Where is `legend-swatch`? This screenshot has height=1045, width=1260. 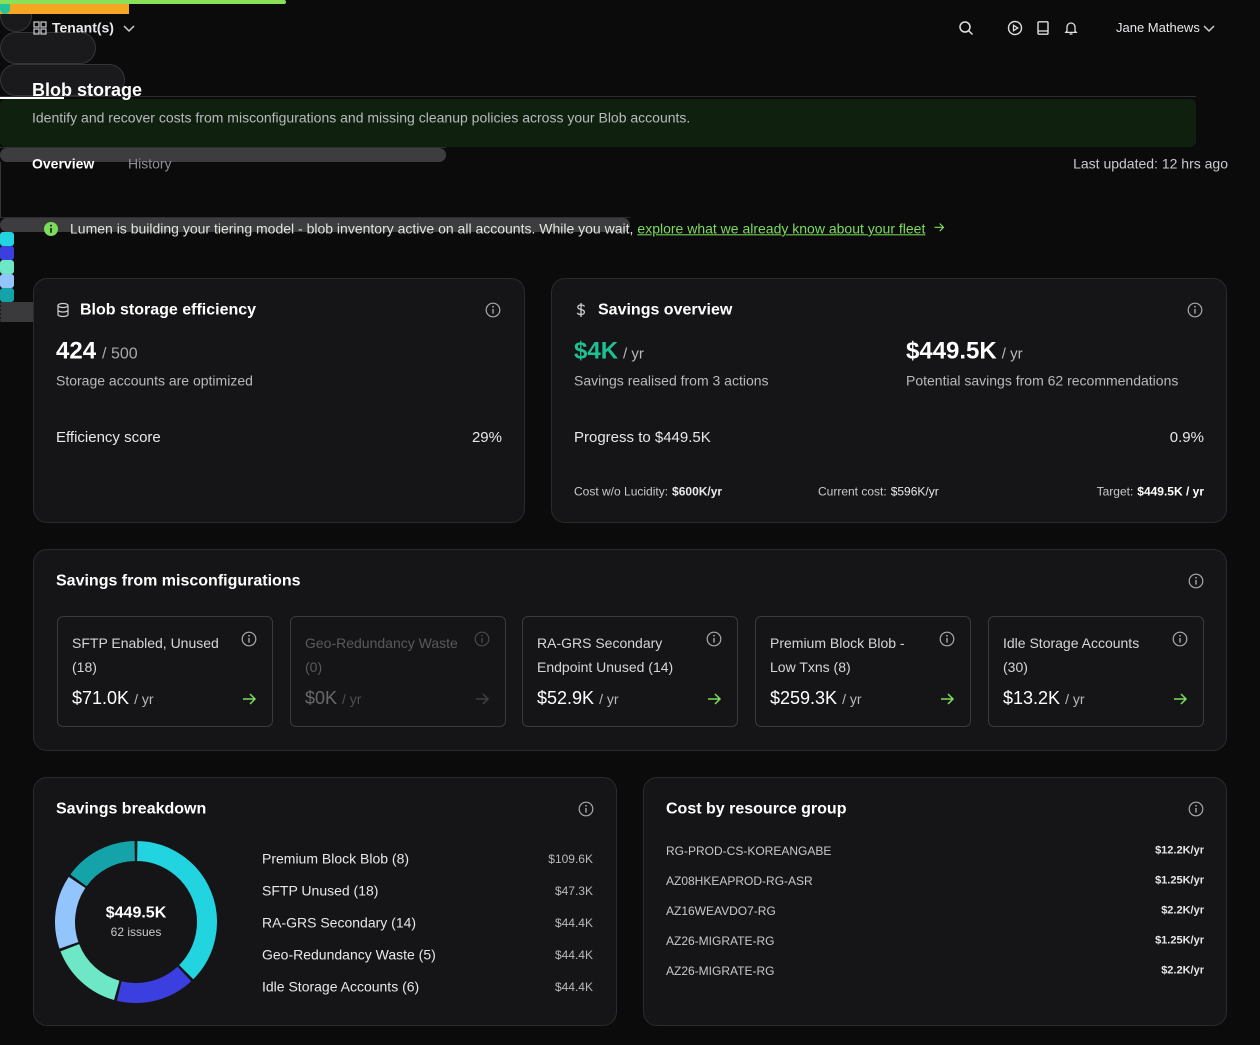 legend-swatch is located at coordinates (7, 253).